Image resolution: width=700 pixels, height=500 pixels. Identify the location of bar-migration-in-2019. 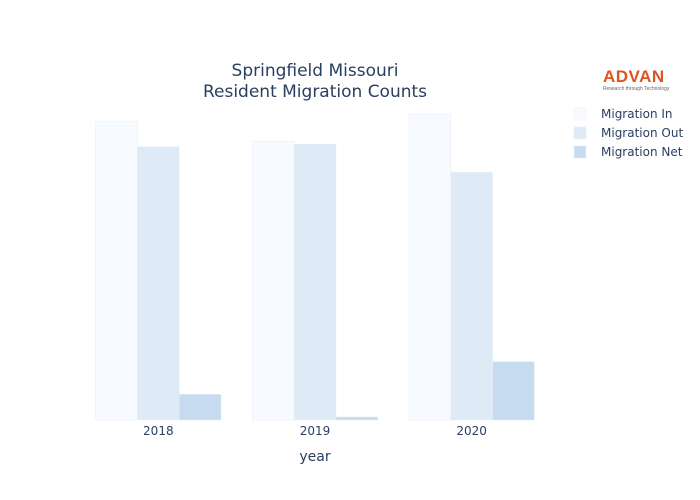
(273, 280).